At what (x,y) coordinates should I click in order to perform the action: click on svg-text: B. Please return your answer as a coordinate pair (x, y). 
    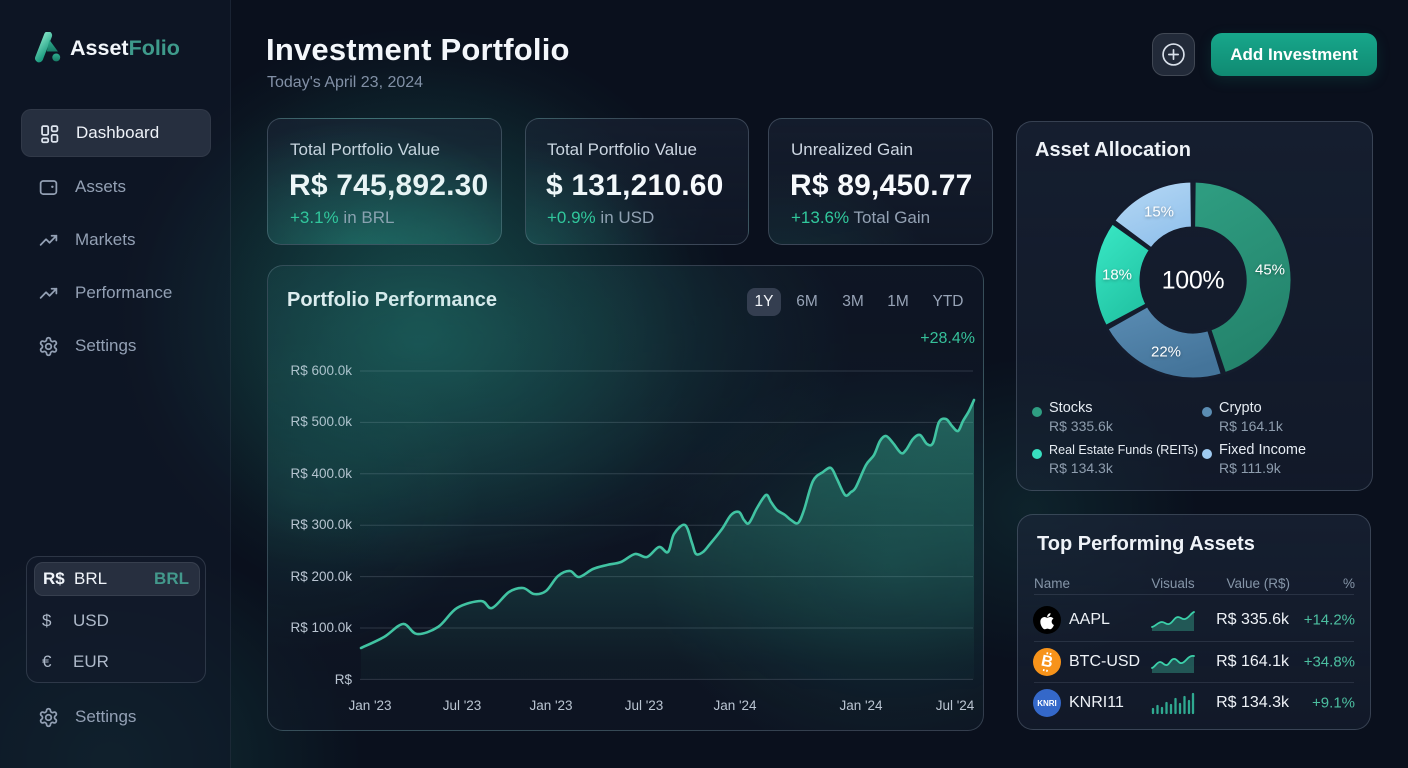
    Looking at the image, I should click on (1047, 661).